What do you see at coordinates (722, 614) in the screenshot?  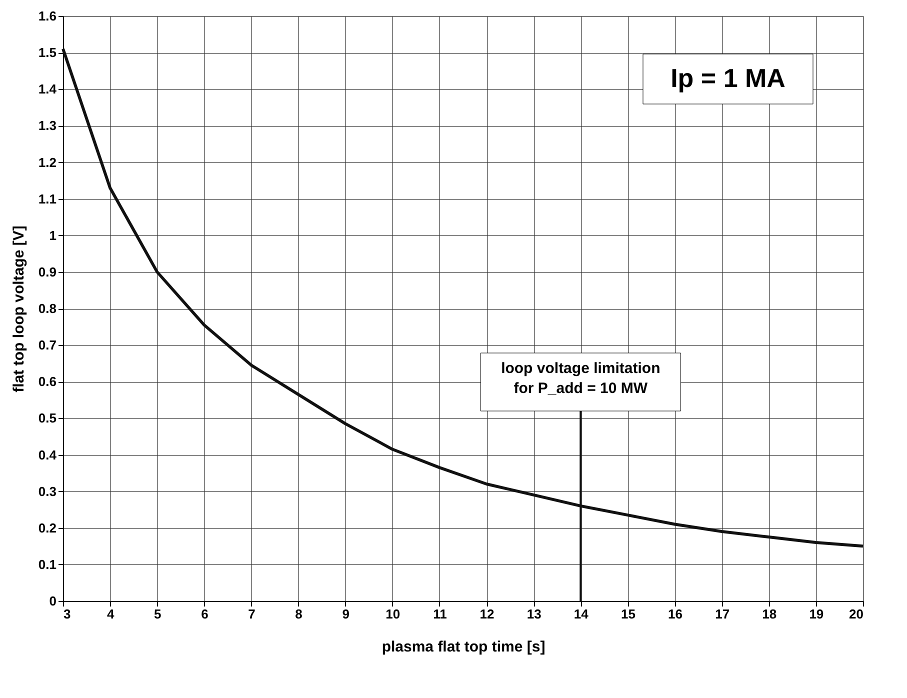 I see `x-tick-label: 17` at bounding box center [722, 614].